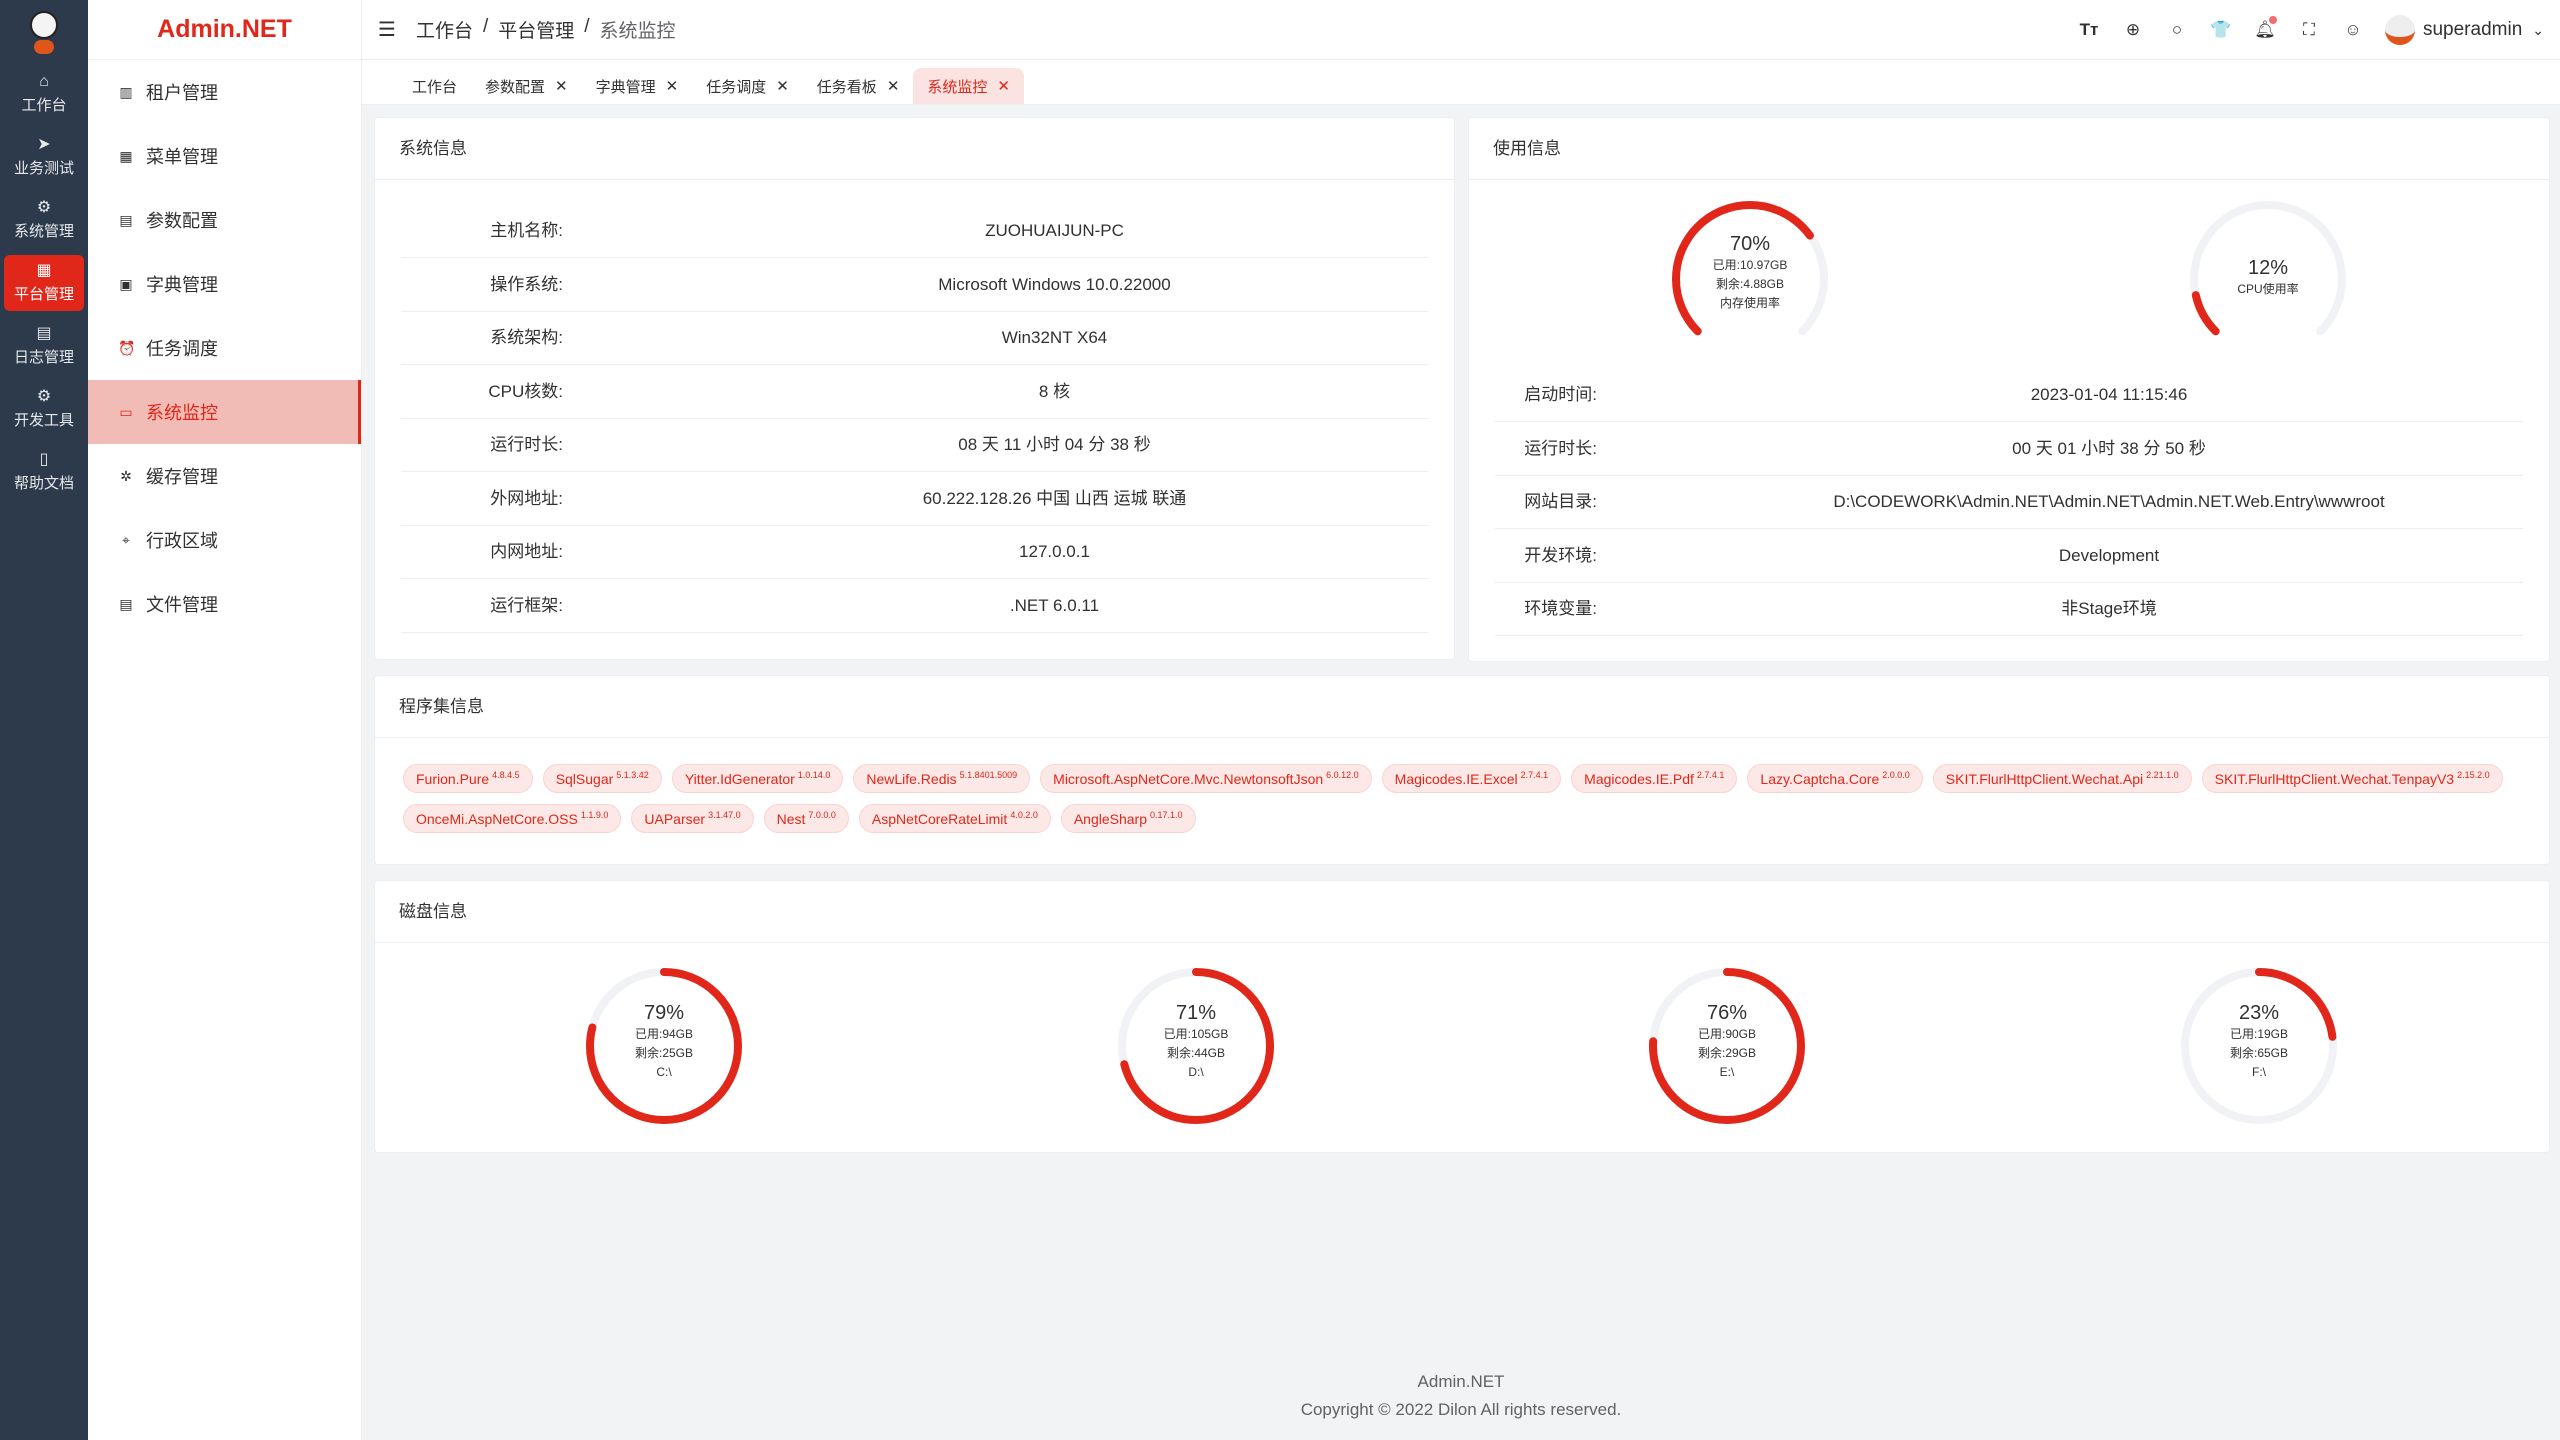 The image size is (2560, 1440). What do you see at coordinates (846, 87) in the screenshot?
I see `tab-label: 任务看板` at bounding box center [846, 87].